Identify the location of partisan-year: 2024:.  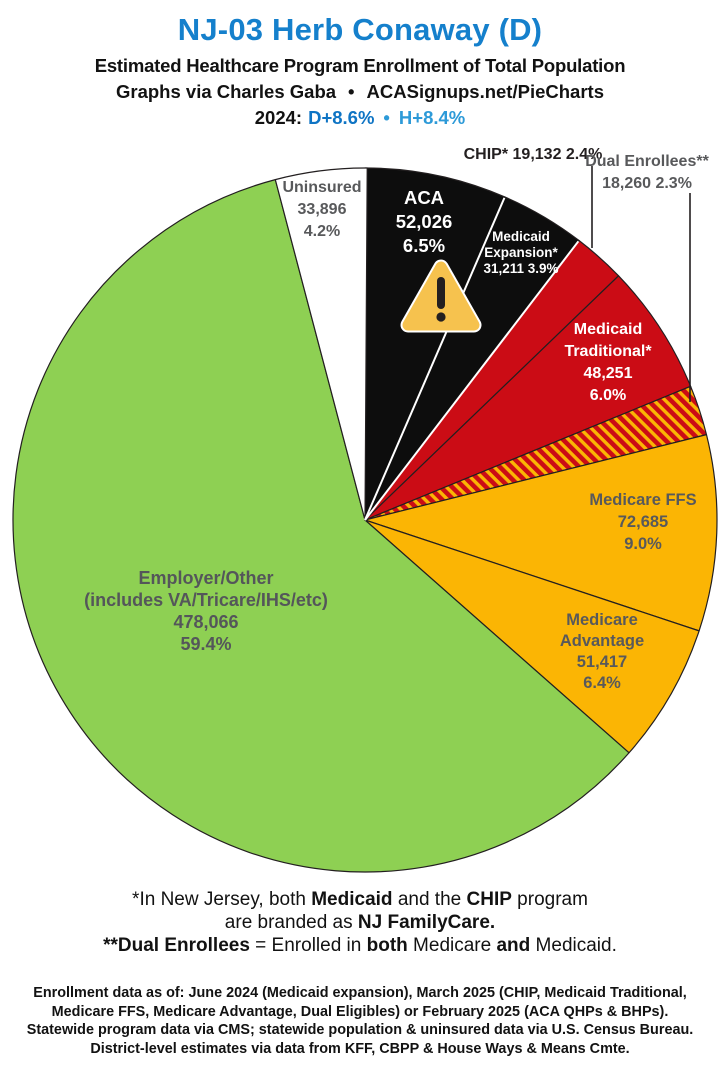
(278, 117).